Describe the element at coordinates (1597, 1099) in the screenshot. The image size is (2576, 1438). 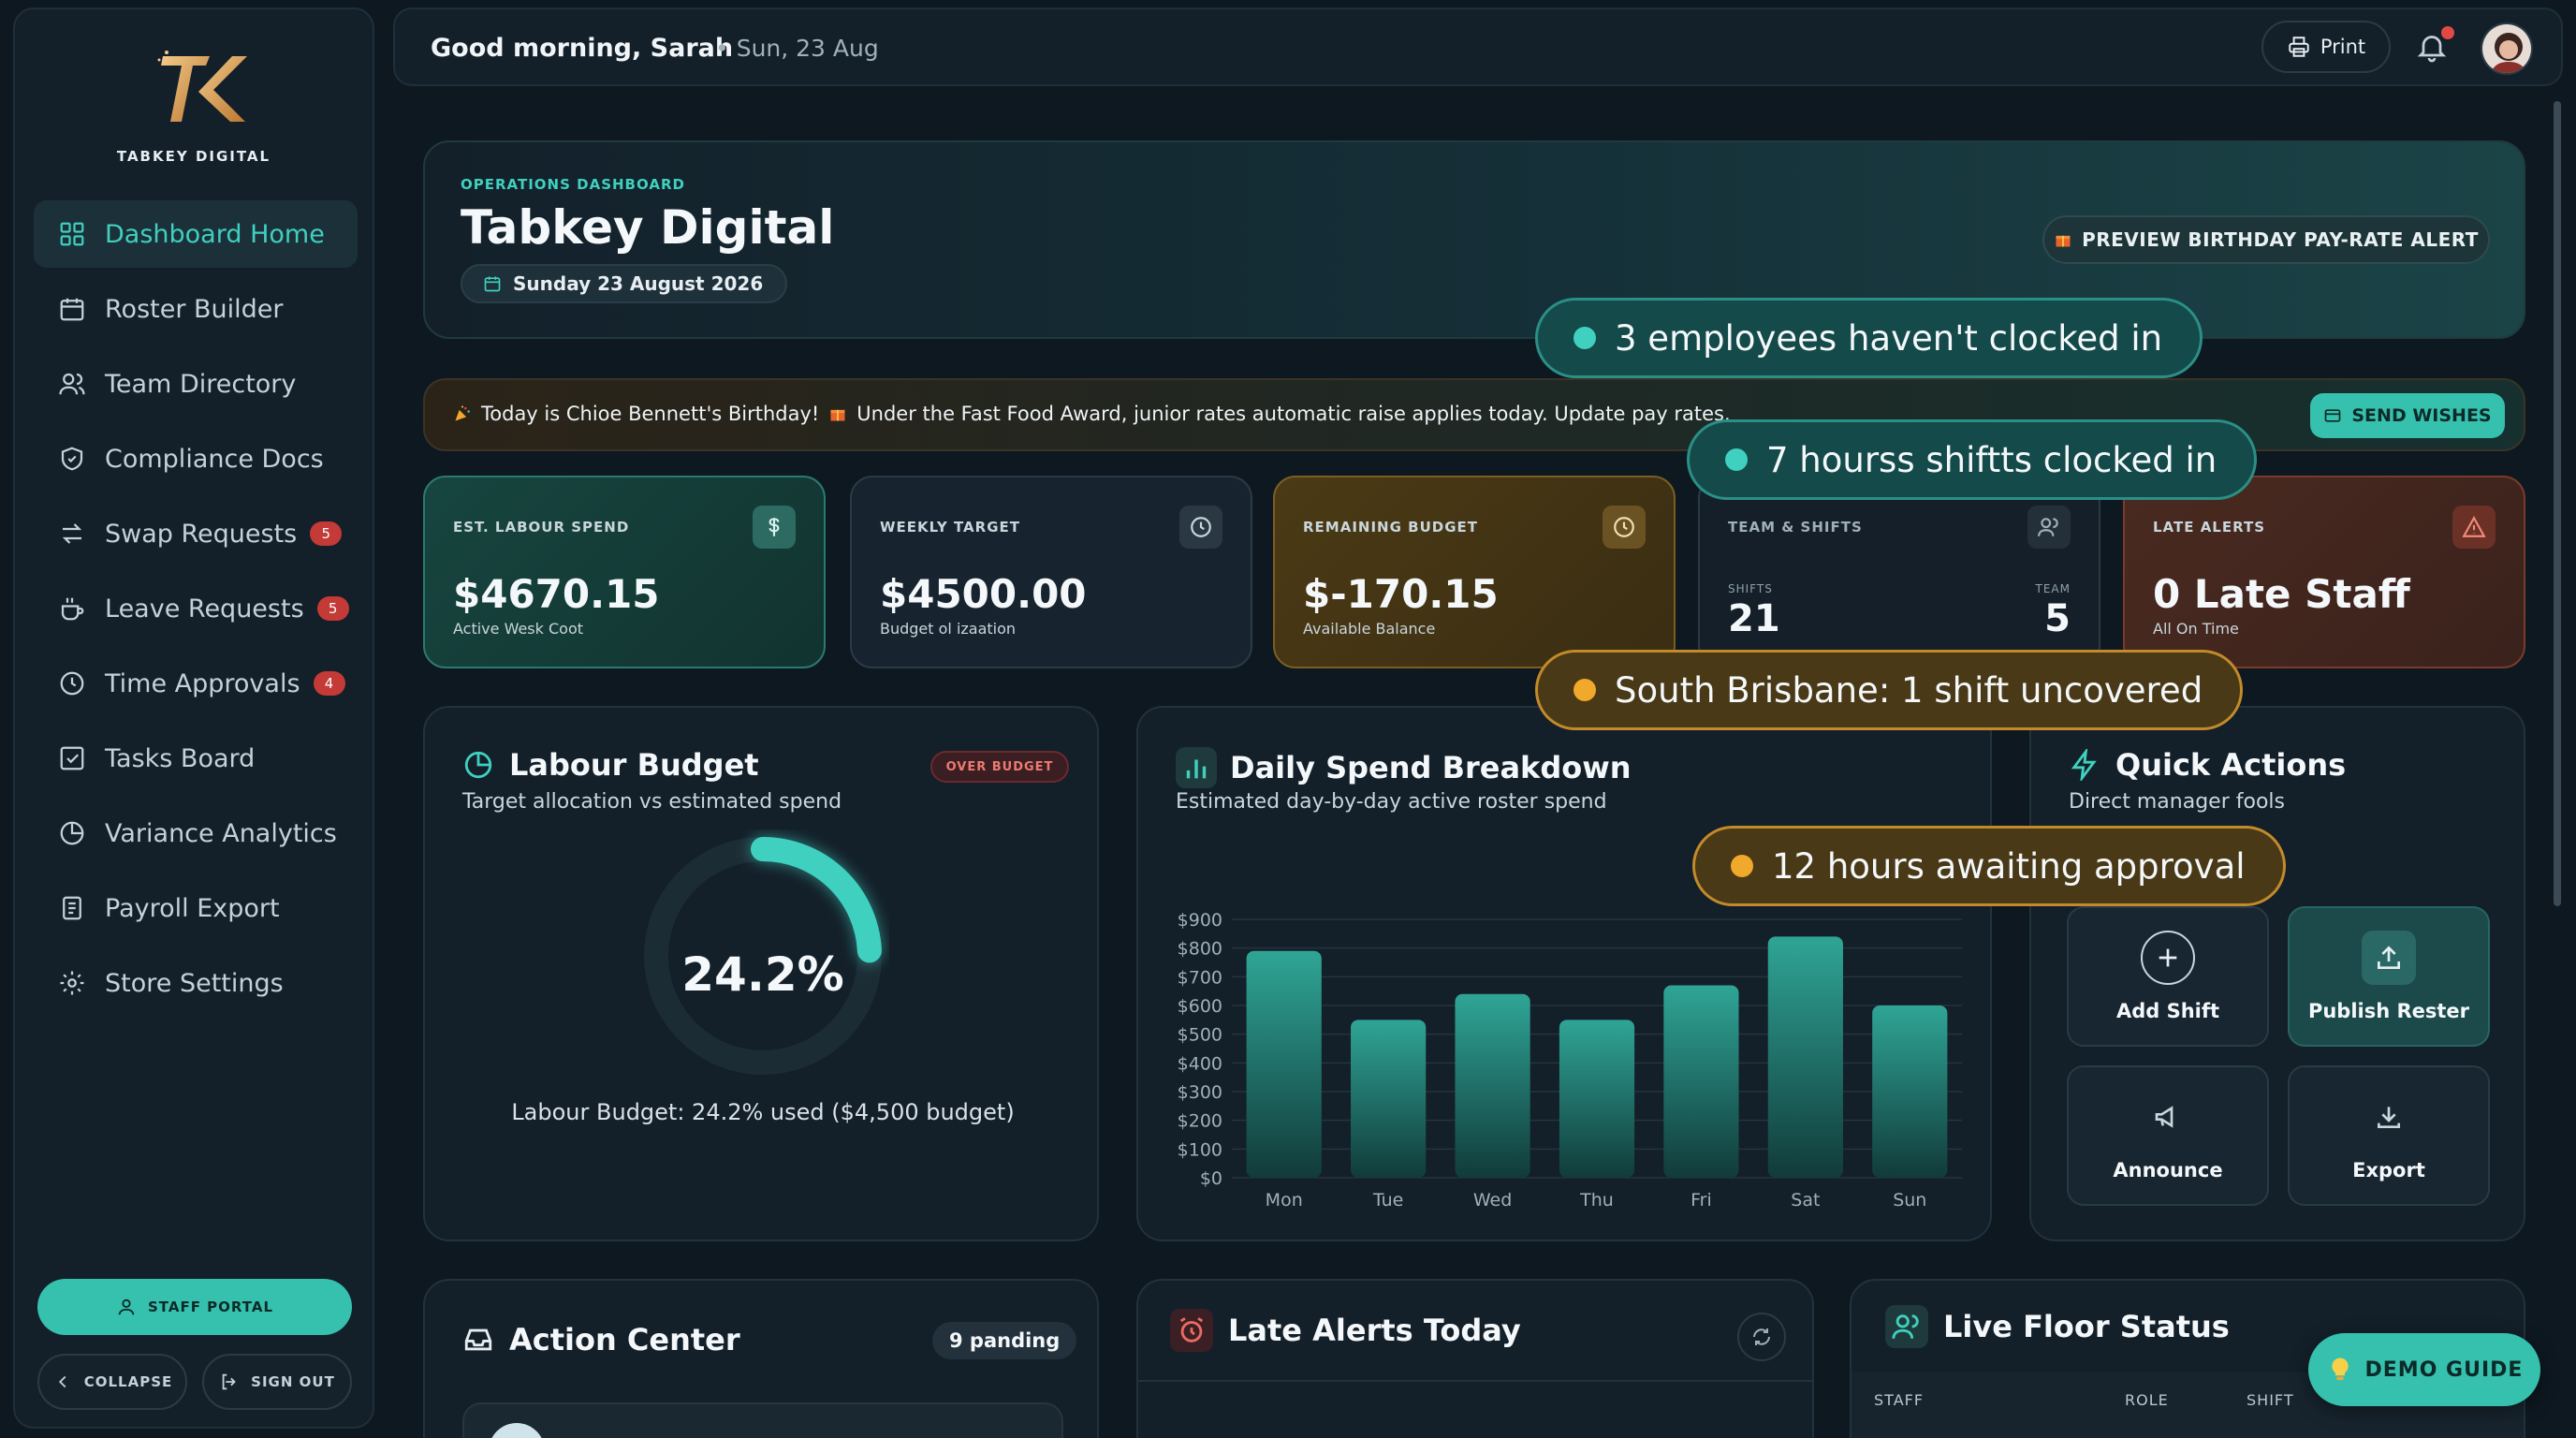
I see `bar-thu` at that location.